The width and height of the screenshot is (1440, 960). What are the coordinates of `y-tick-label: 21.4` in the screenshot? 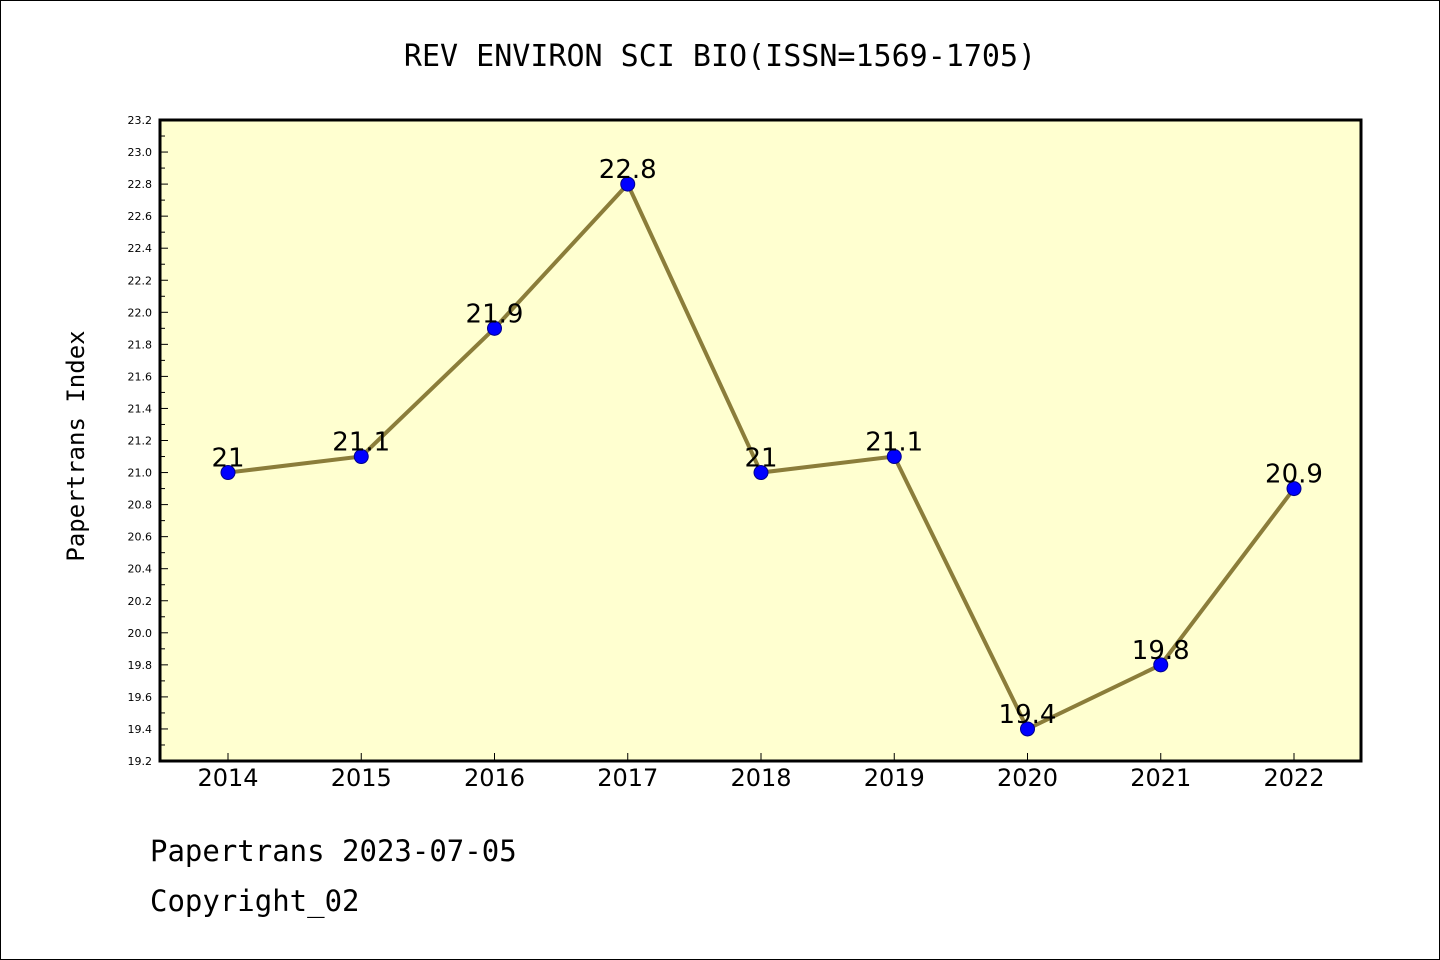 It's located at (140, 408).